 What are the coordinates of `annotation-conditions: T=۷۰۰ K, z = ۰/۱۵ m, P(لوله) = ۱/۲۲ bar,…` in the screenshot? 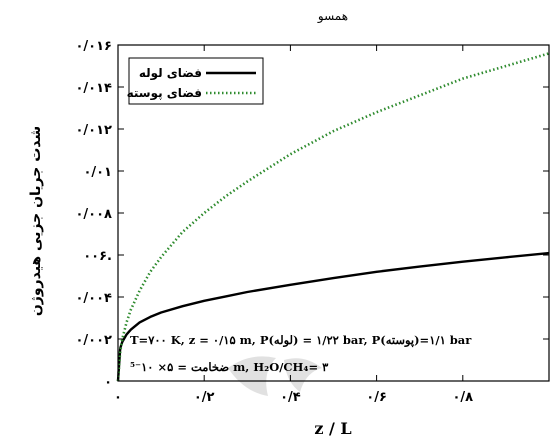 It's located at (301, 340).